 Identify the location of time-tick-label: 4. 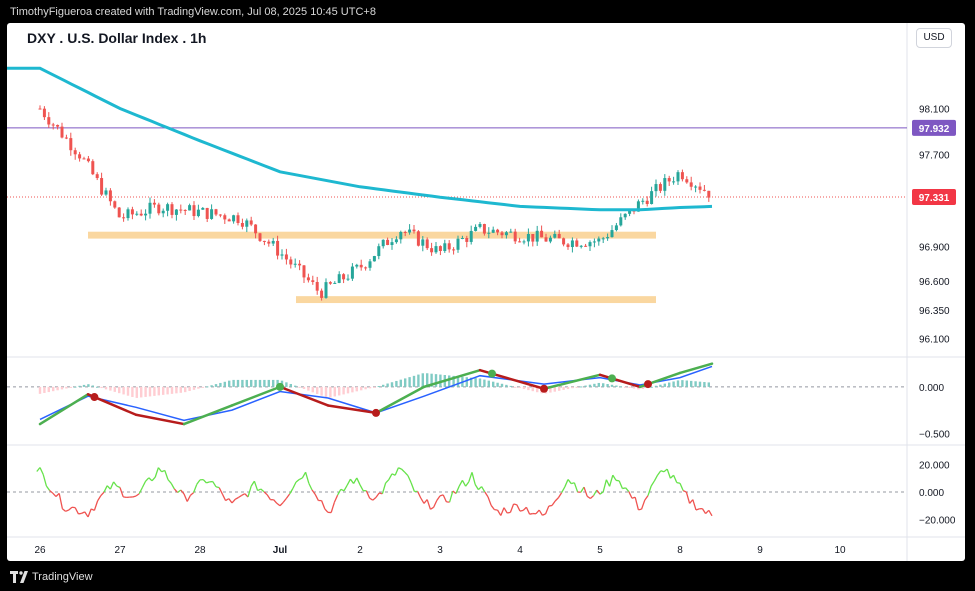
(520, 550).